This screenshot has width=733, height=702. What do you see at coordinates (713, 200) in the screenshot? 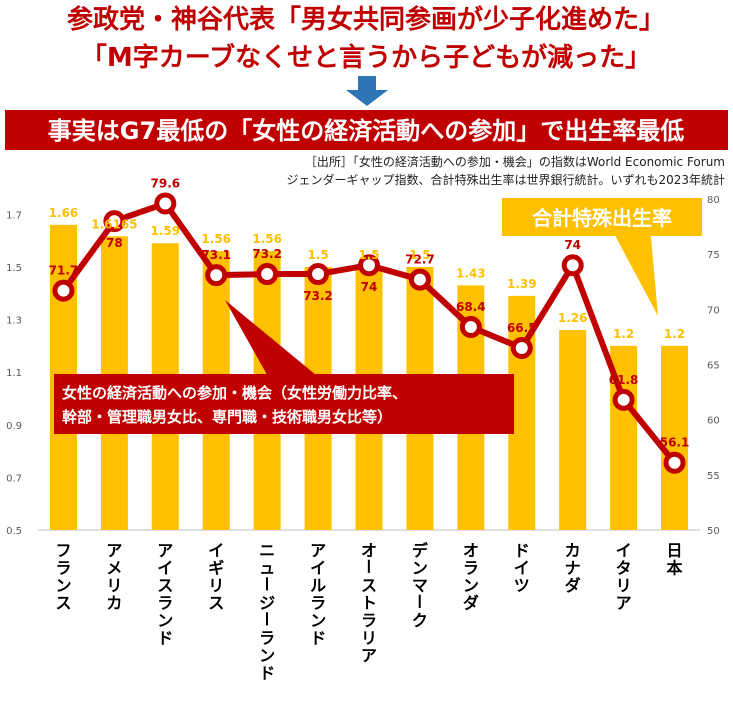
I see `right-tick-label-6: 80` at bounding box center [713, 200].